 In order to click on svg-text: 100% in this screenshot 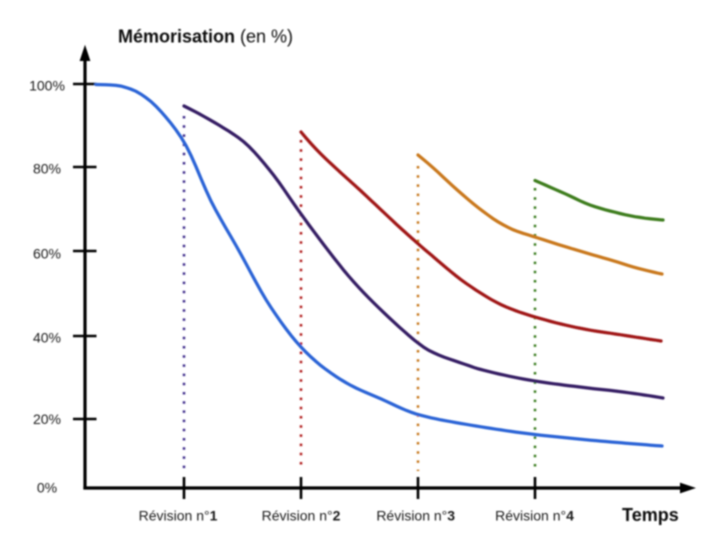, I will do `click(47, 86)`.